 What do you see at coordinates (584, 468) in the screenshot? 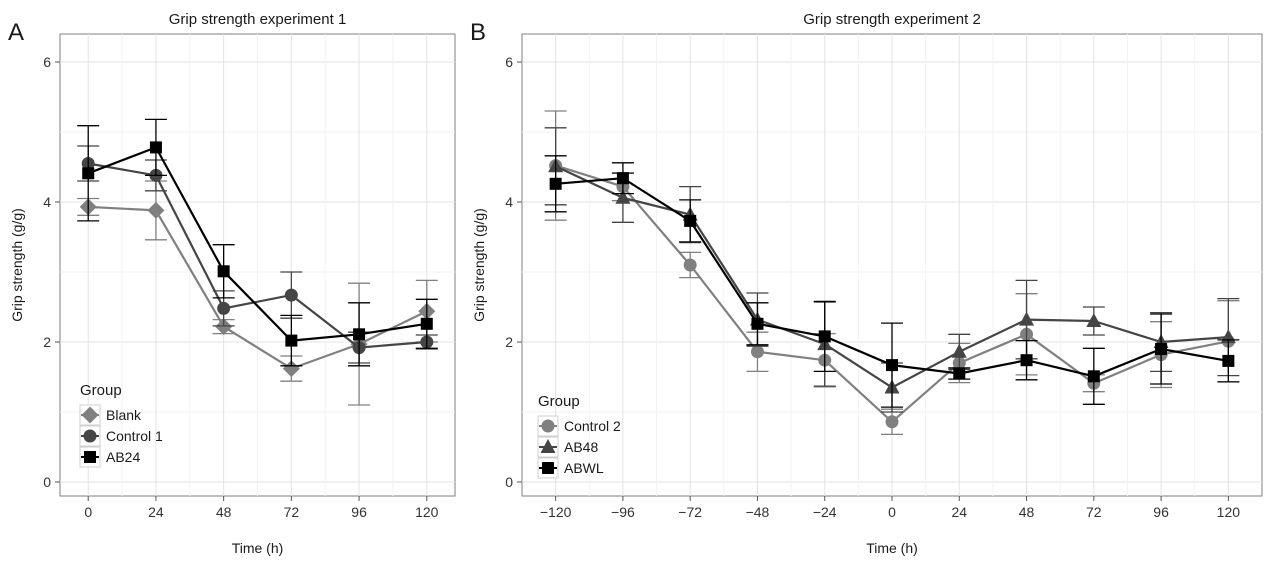
I see `legend-entry-label: ABWL` at bounding box center [584, 468].